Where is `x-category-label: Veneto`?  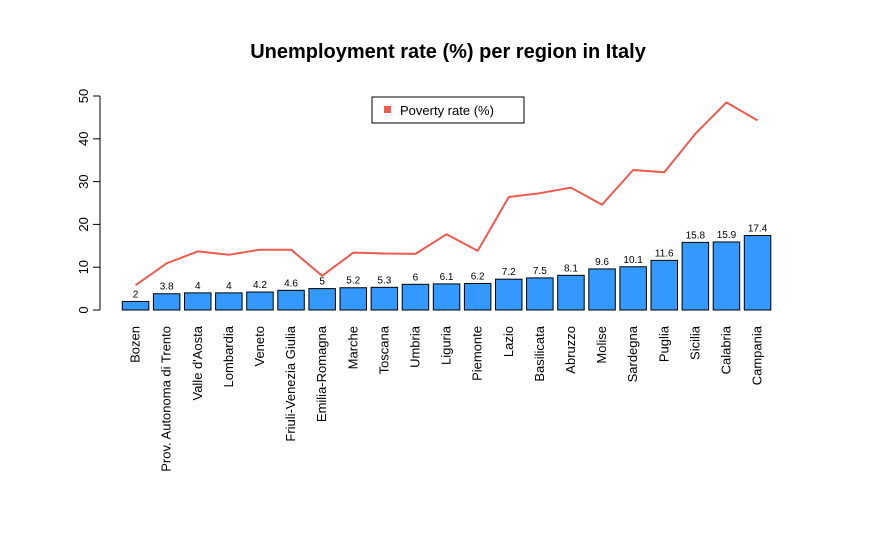
x-category-label: Veneto is located at coordinates (259, 346).